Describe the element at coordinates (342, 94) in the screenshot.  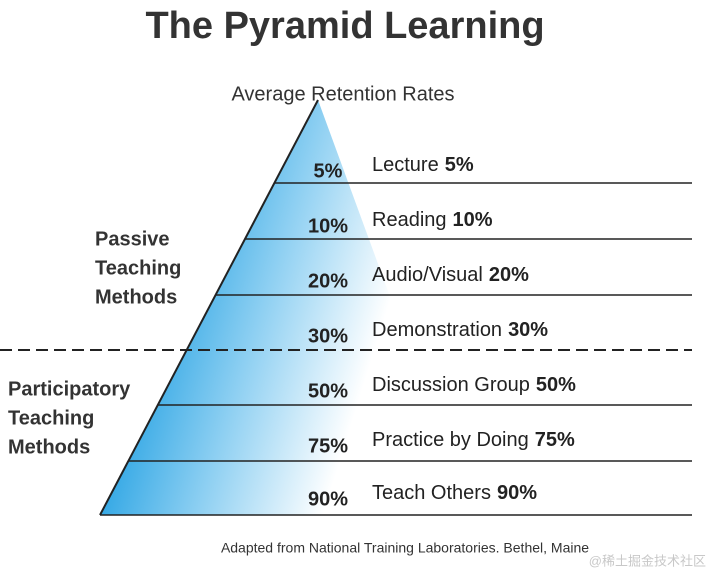
I see `subtitle: Average Retention Rates` at that location.